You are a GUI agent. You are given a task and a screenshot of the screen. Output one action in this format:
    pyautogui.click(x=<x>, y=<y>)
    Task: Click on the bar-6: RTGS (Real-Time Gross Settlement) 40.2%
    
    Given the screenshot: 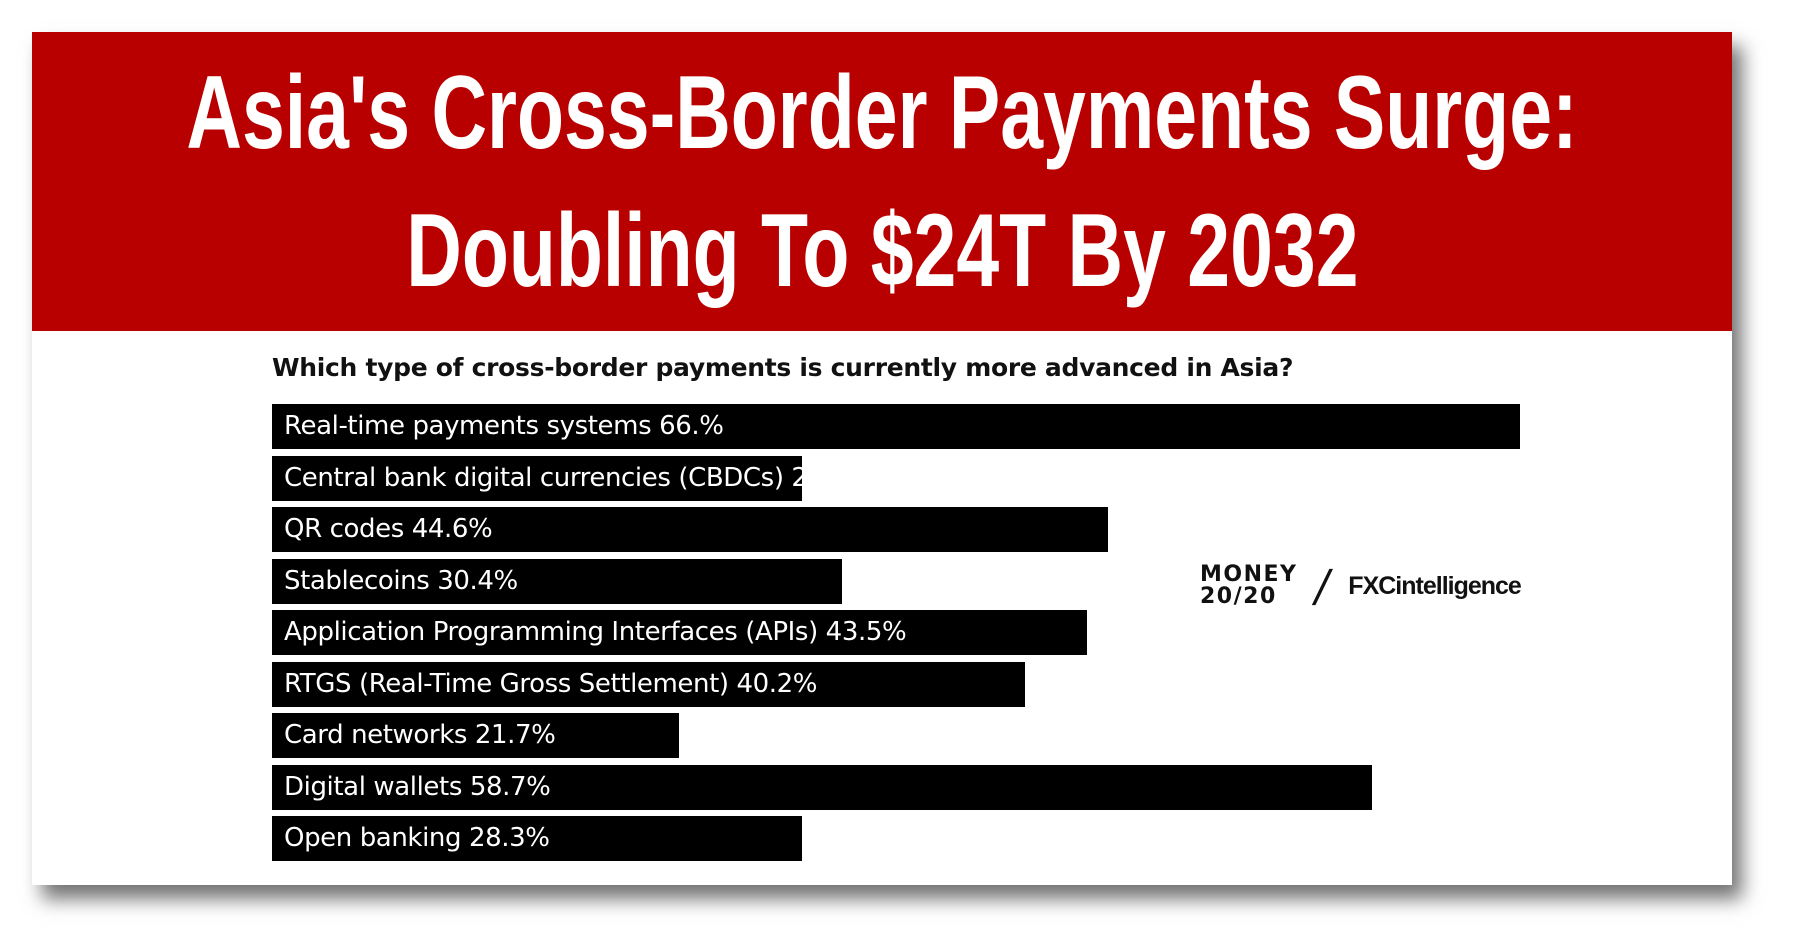 What is the action you would take?
    pyautogui.click(x=648, y=684)
    